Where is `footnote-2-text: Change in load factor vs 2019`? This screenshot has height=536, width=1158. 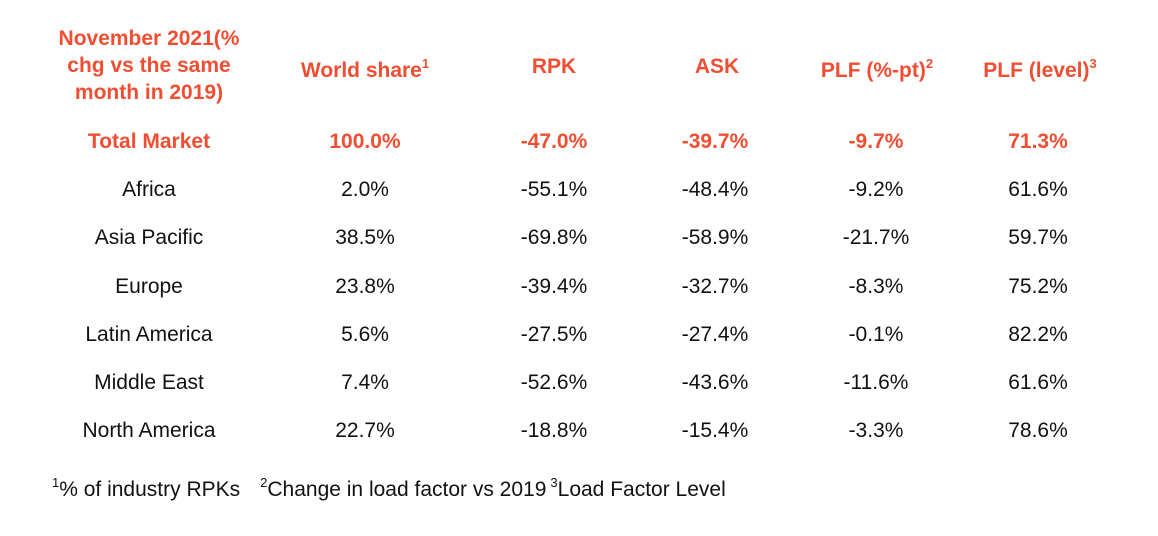
footnote-2-text: Change in load factor vs 2019 is located at coordinates (407, 489).